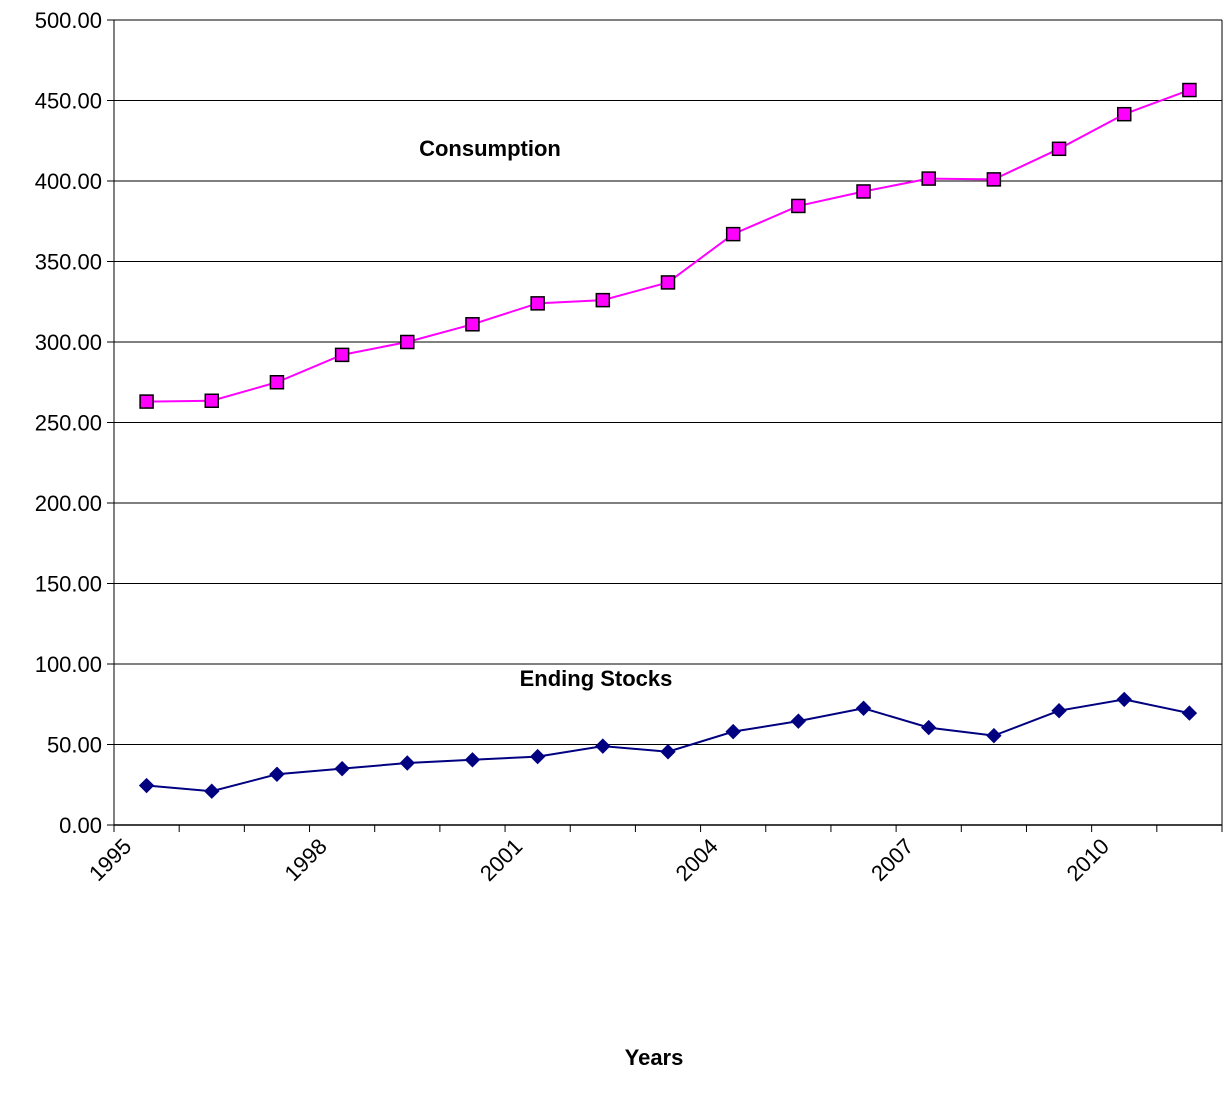 Image resolution: width=1229 pixels, height=1116 pixels. Describe the element at coordinates (501, 860) in the screenshot. I see `x-tick-label: 2001` at that location.